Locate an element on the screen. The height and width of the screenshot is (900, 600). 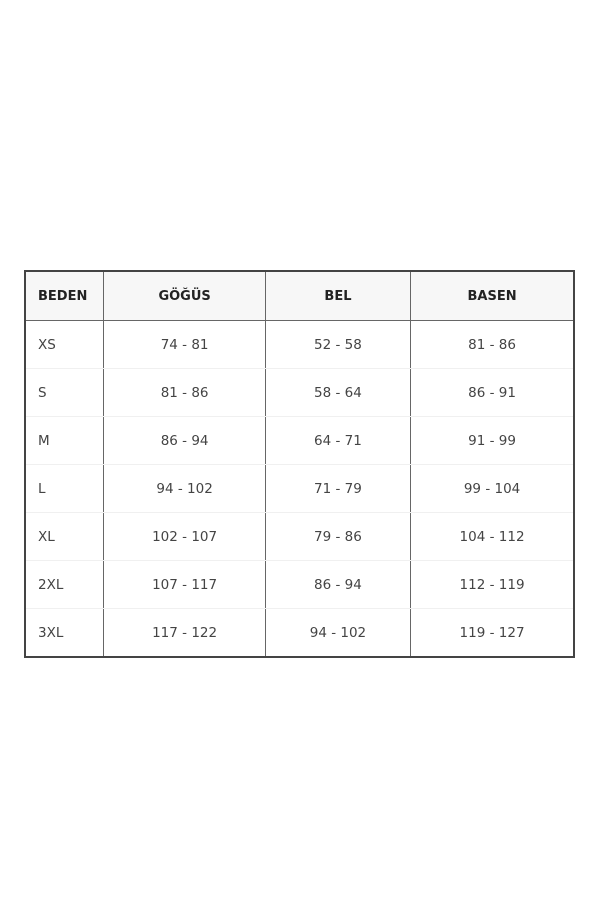
hip-cell: 104 - 112 is located at coordinates (492, 536).